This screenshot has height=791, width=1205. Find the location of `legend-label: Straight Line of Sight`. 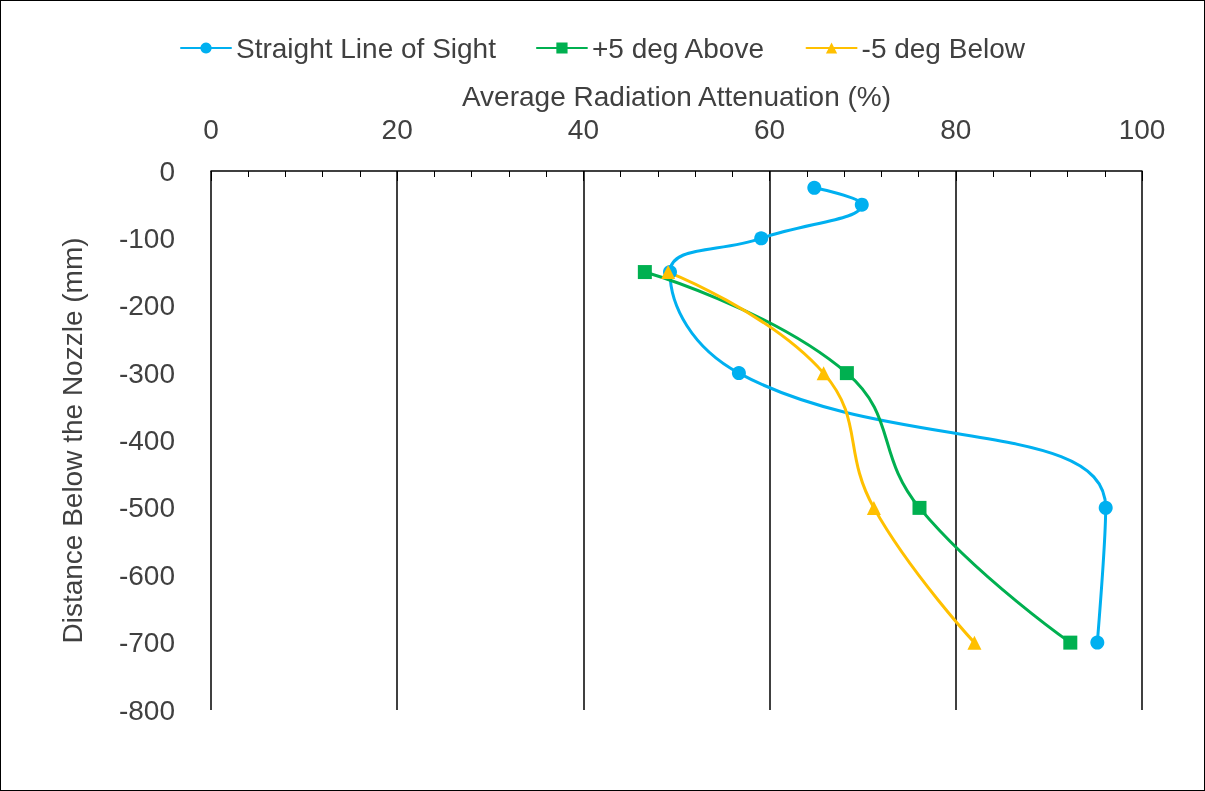

legend-label: Straight Line of Sight is located at coordinates (366, 48).